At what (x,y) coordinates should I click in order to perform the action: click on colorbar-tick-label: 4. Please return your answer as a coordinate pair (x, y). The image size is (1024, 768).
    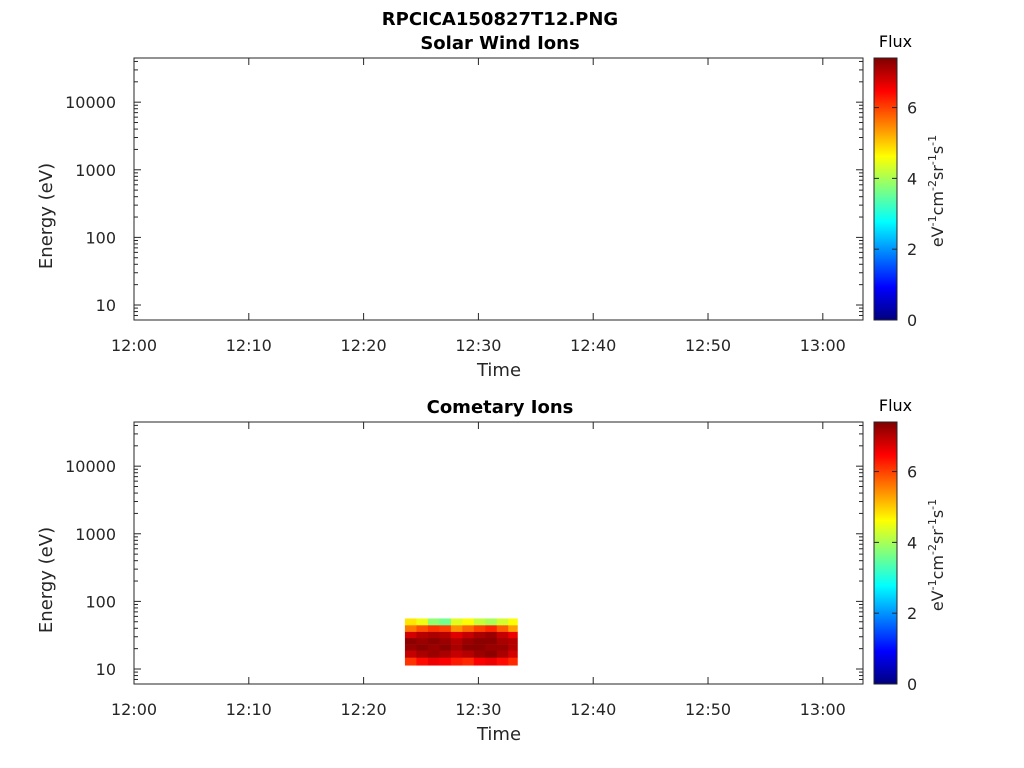
    Looking at the image, I should click on (912, 542).